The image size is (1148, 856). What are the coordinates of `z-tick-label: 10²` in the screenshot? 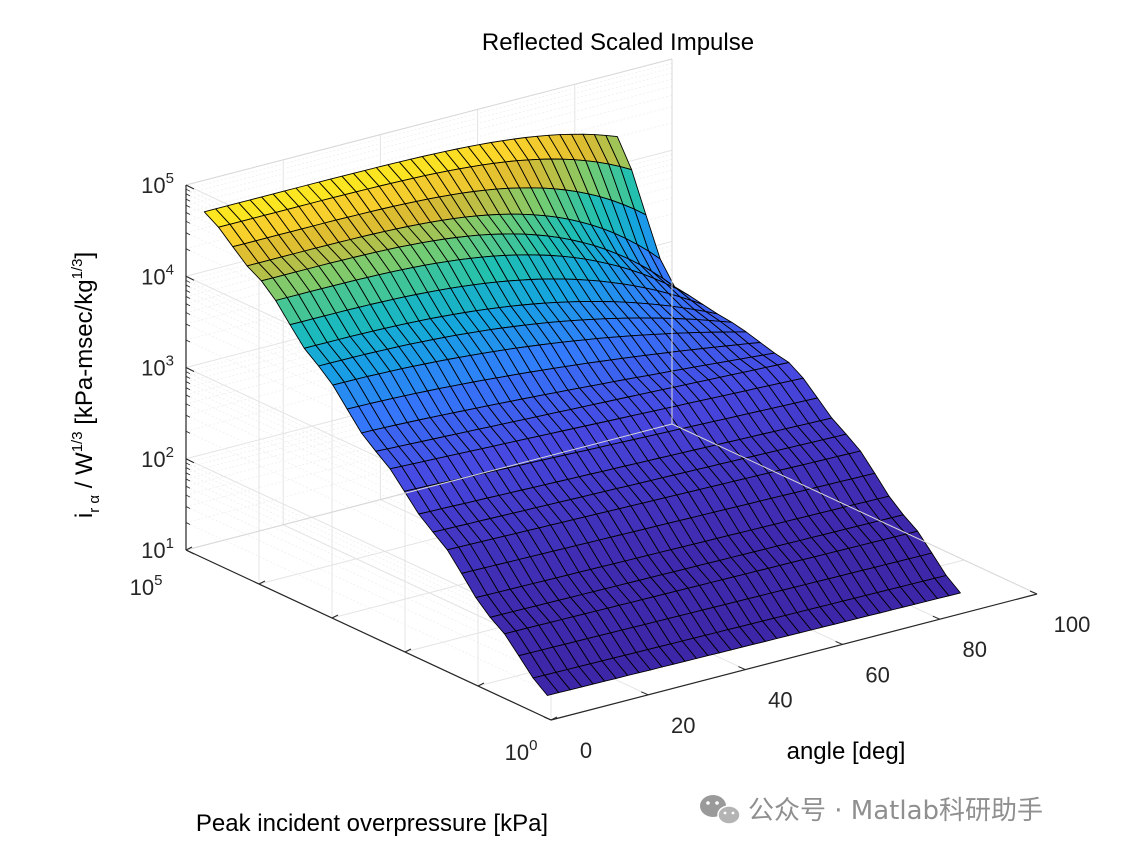 It's located at (157, 458).